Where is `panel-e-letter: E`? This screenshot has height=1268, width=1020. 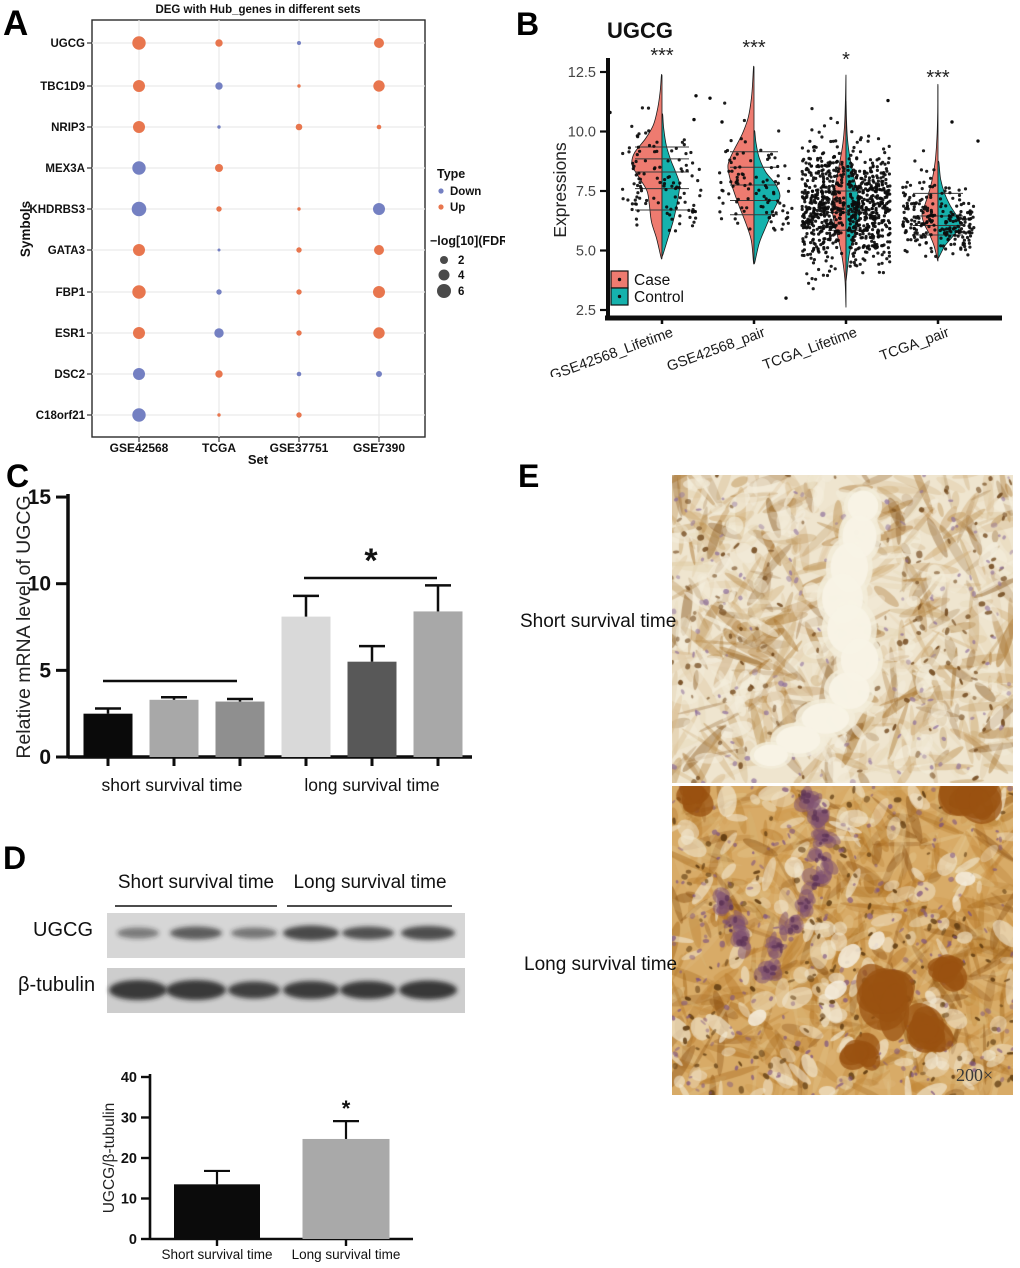 panel-e-letter: E is located at coordinates (529, 476).